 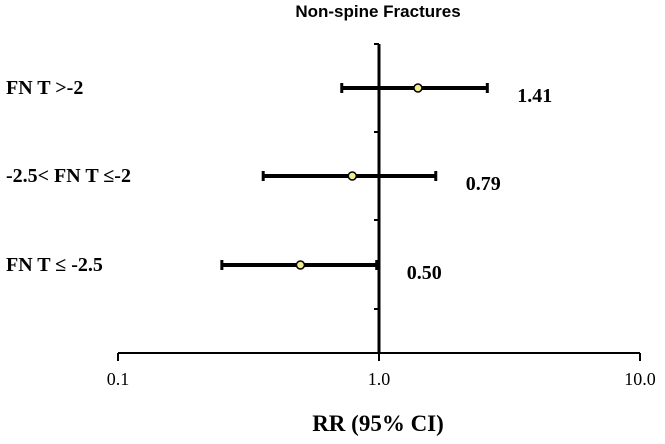 I want to click on x-tick-label: 0.1, so click(x=118, y=379).